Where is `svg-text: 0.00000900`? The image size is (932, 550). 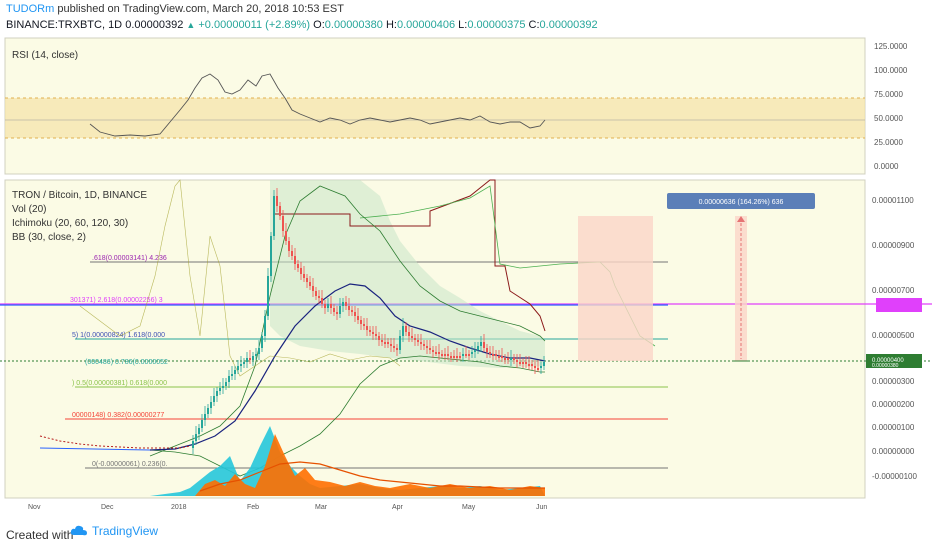
svg-text: 0.00000900 is located at coordinates (893, 245).